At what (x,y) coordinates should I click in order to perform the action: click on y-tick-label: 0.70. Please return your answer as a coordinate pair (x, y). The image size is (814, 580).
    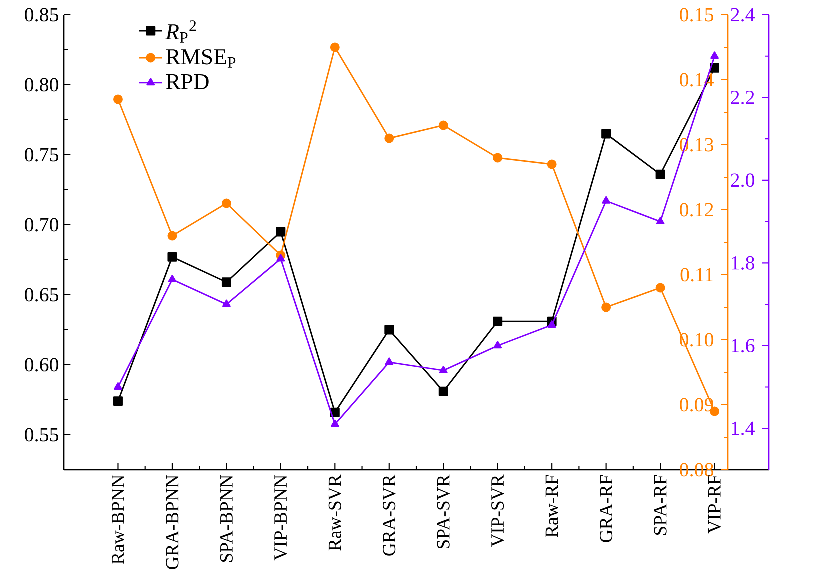
    Looking at the image, I should click on (42, 225).